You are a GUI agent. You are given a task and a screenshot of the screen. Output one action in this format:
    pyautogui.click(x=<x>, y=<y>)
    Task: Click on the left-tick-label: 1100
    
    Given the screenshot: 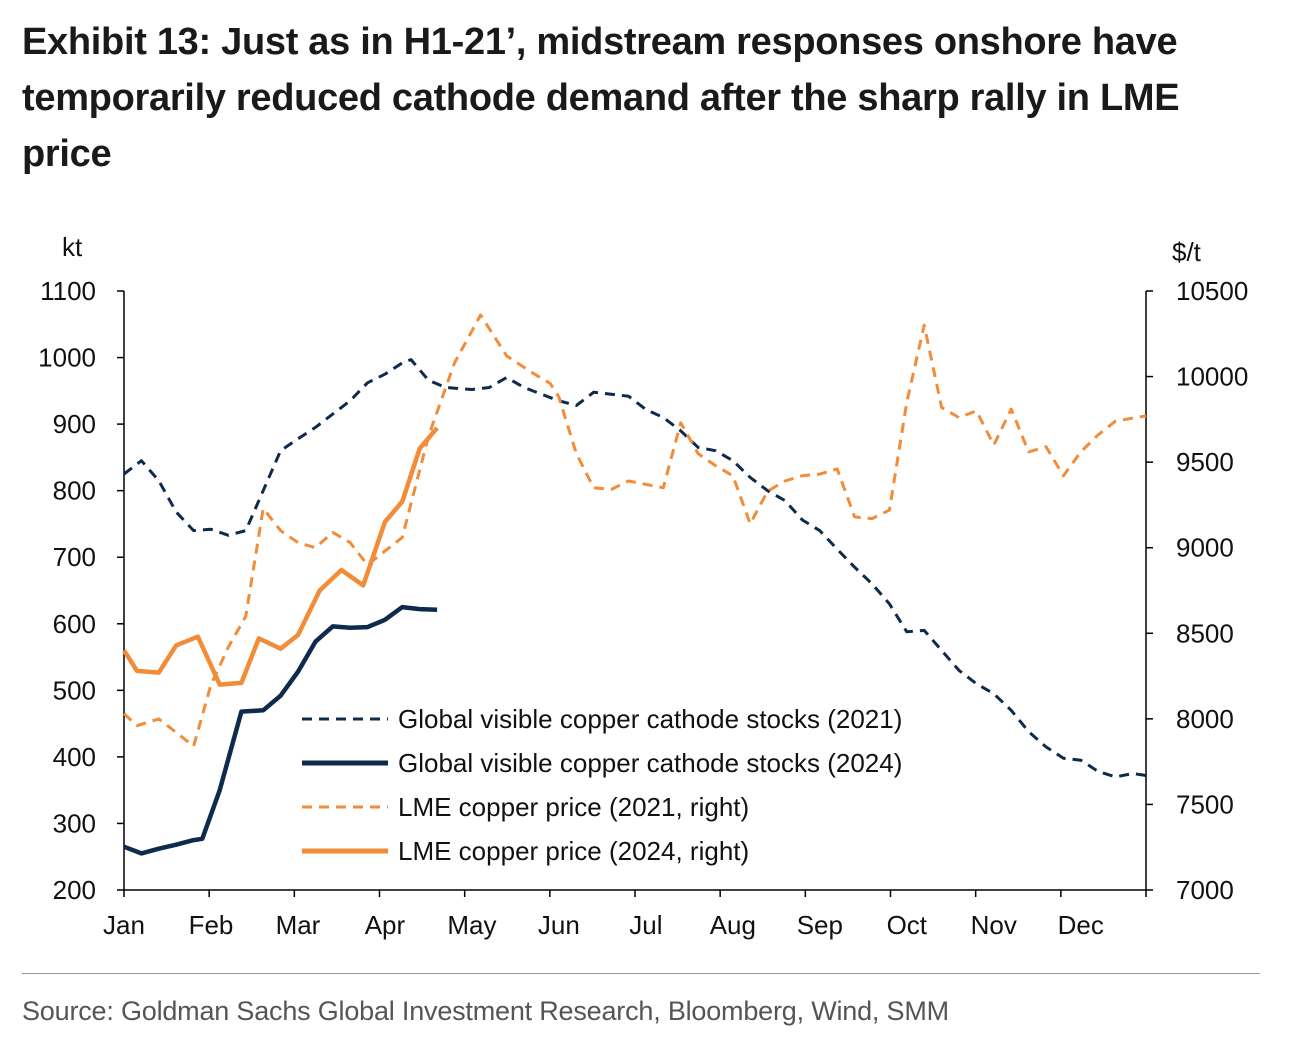 What is the action you would take?
    pyautogui.click(x=68, y=291)
    